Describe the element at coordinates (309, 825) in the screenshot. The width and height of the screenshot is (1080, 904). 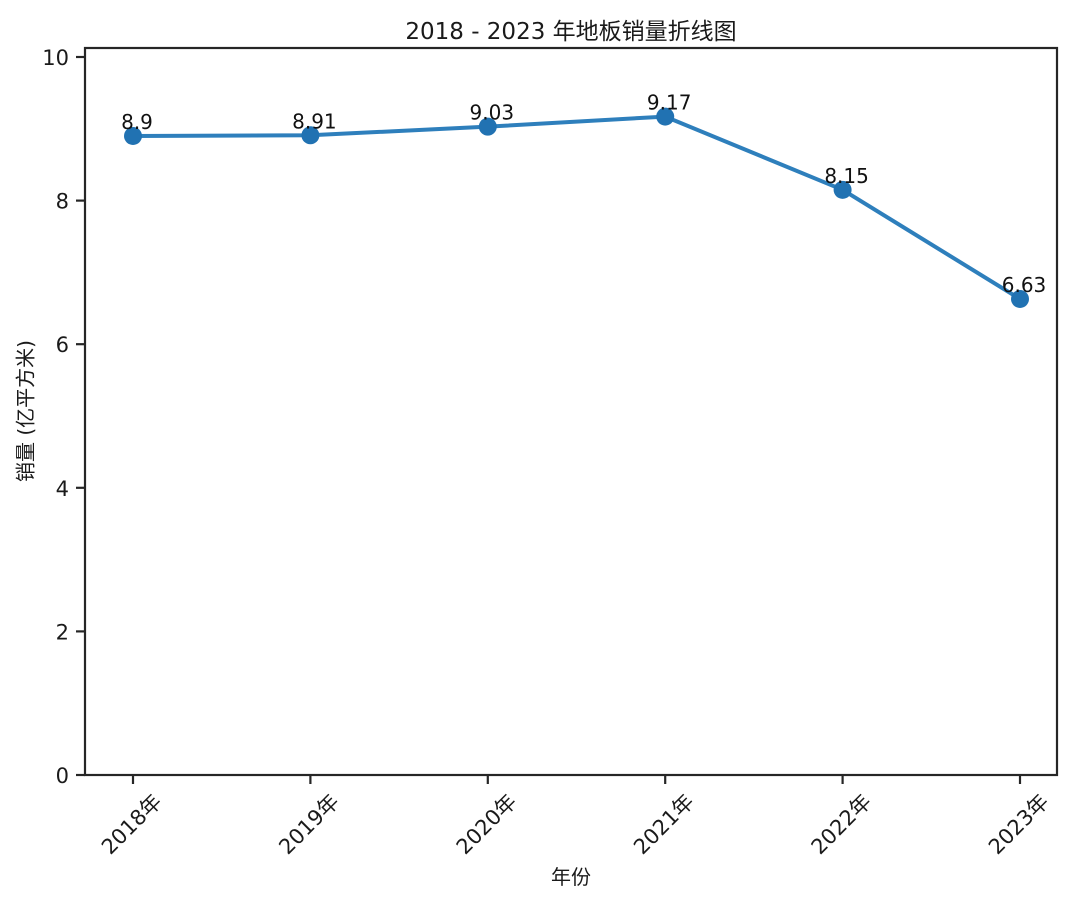
I see `x-tick-label: 2019年` at that location.